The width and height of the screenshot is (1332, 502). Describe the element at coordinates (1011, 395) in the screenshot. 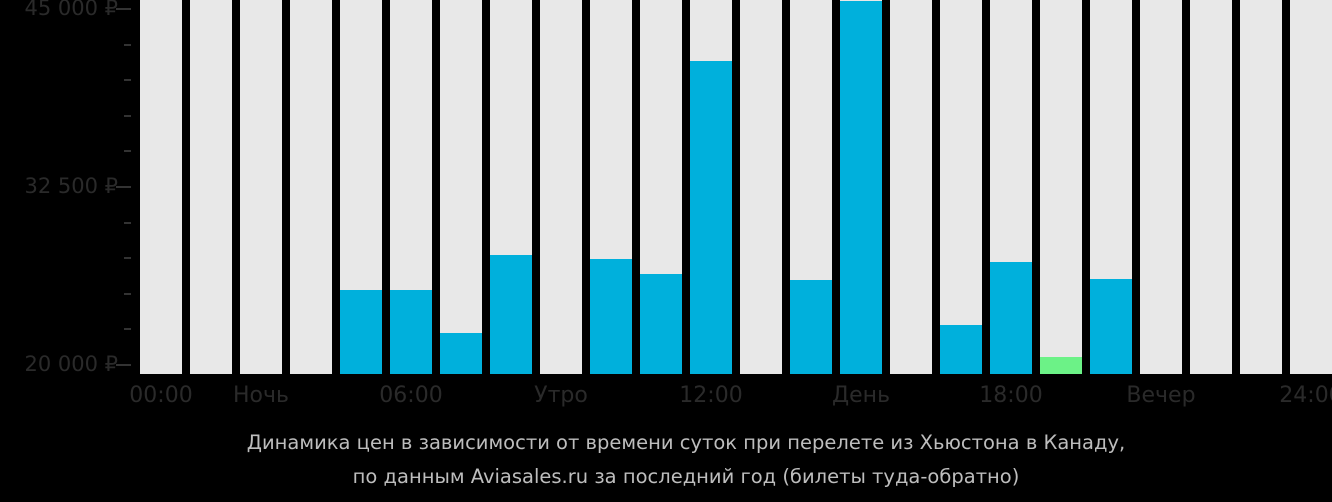

I see `x-tick-label: 18:00` at that location.